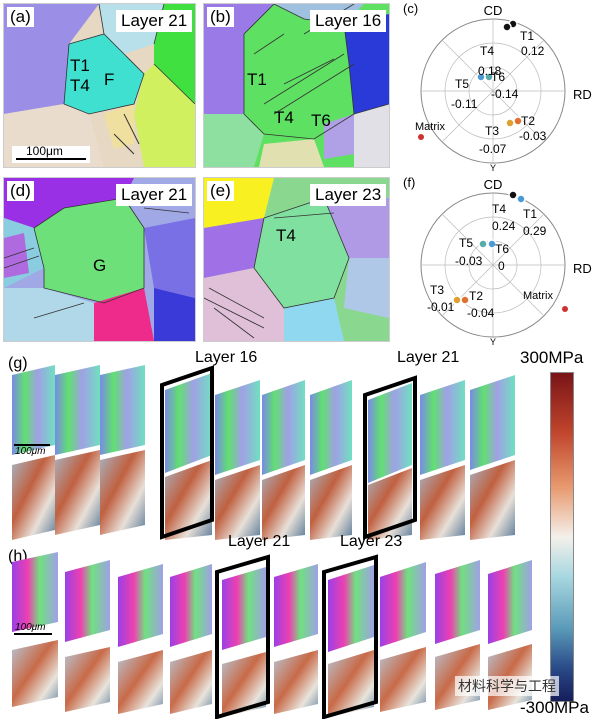 This screenshot has width=600, height=719. I want to click on panel-e-layer: Layer 23, so click(348, 195).